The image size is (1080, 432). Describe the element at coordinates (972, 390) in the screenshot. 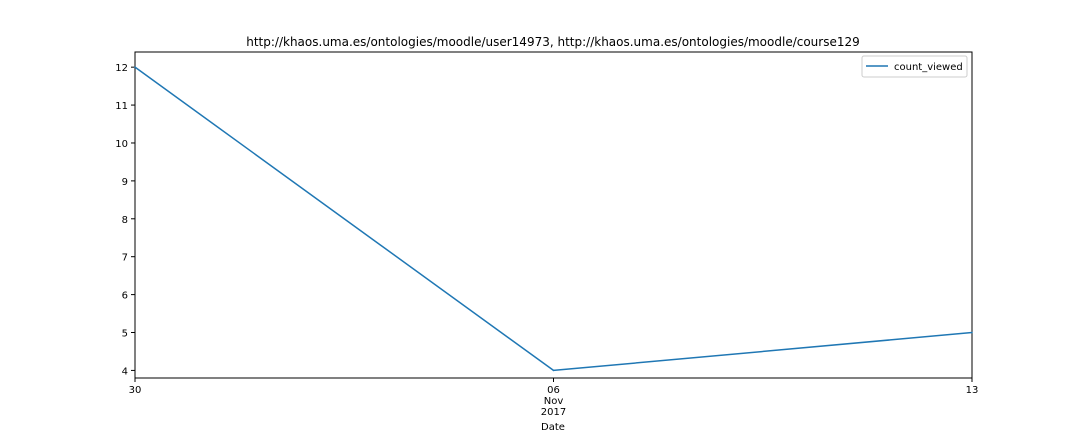

I see `x-tick-label: 13` at that location.